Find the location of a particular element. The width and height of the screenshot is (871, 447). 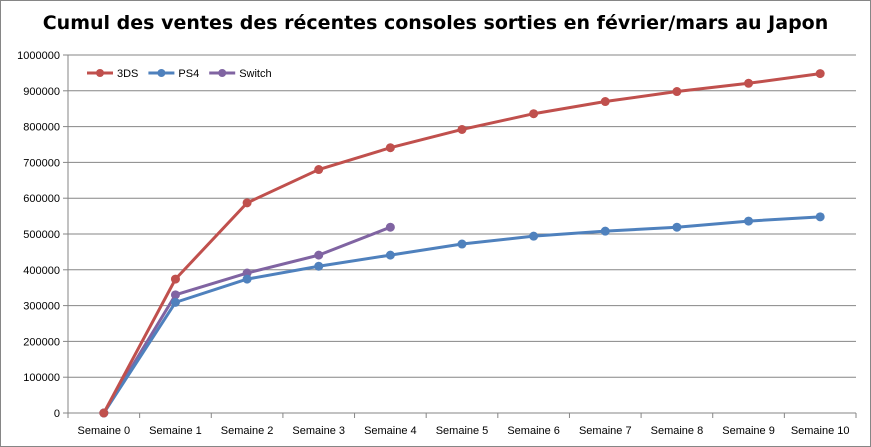

y-tick-label: 0 is located at coordinates (57, 414).